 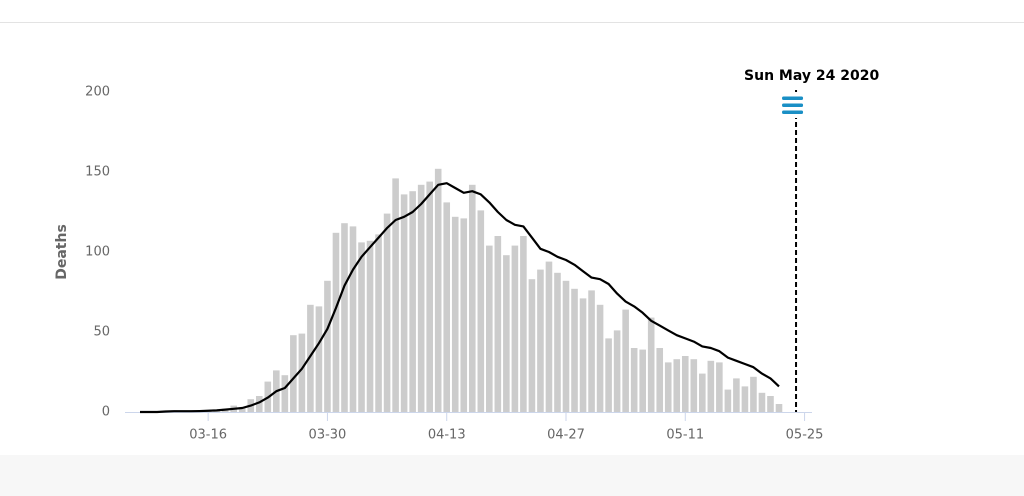 What do you see at coordinates (512, 475) in the screenshot?
I see `footer-band` at bounding box center [512, 475].